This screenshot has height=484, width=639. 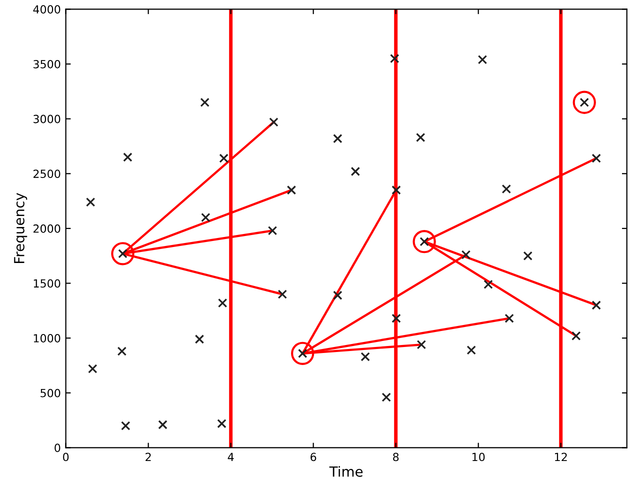 I want to click on y-tick-label: 1500, so click(x=47, y=283).